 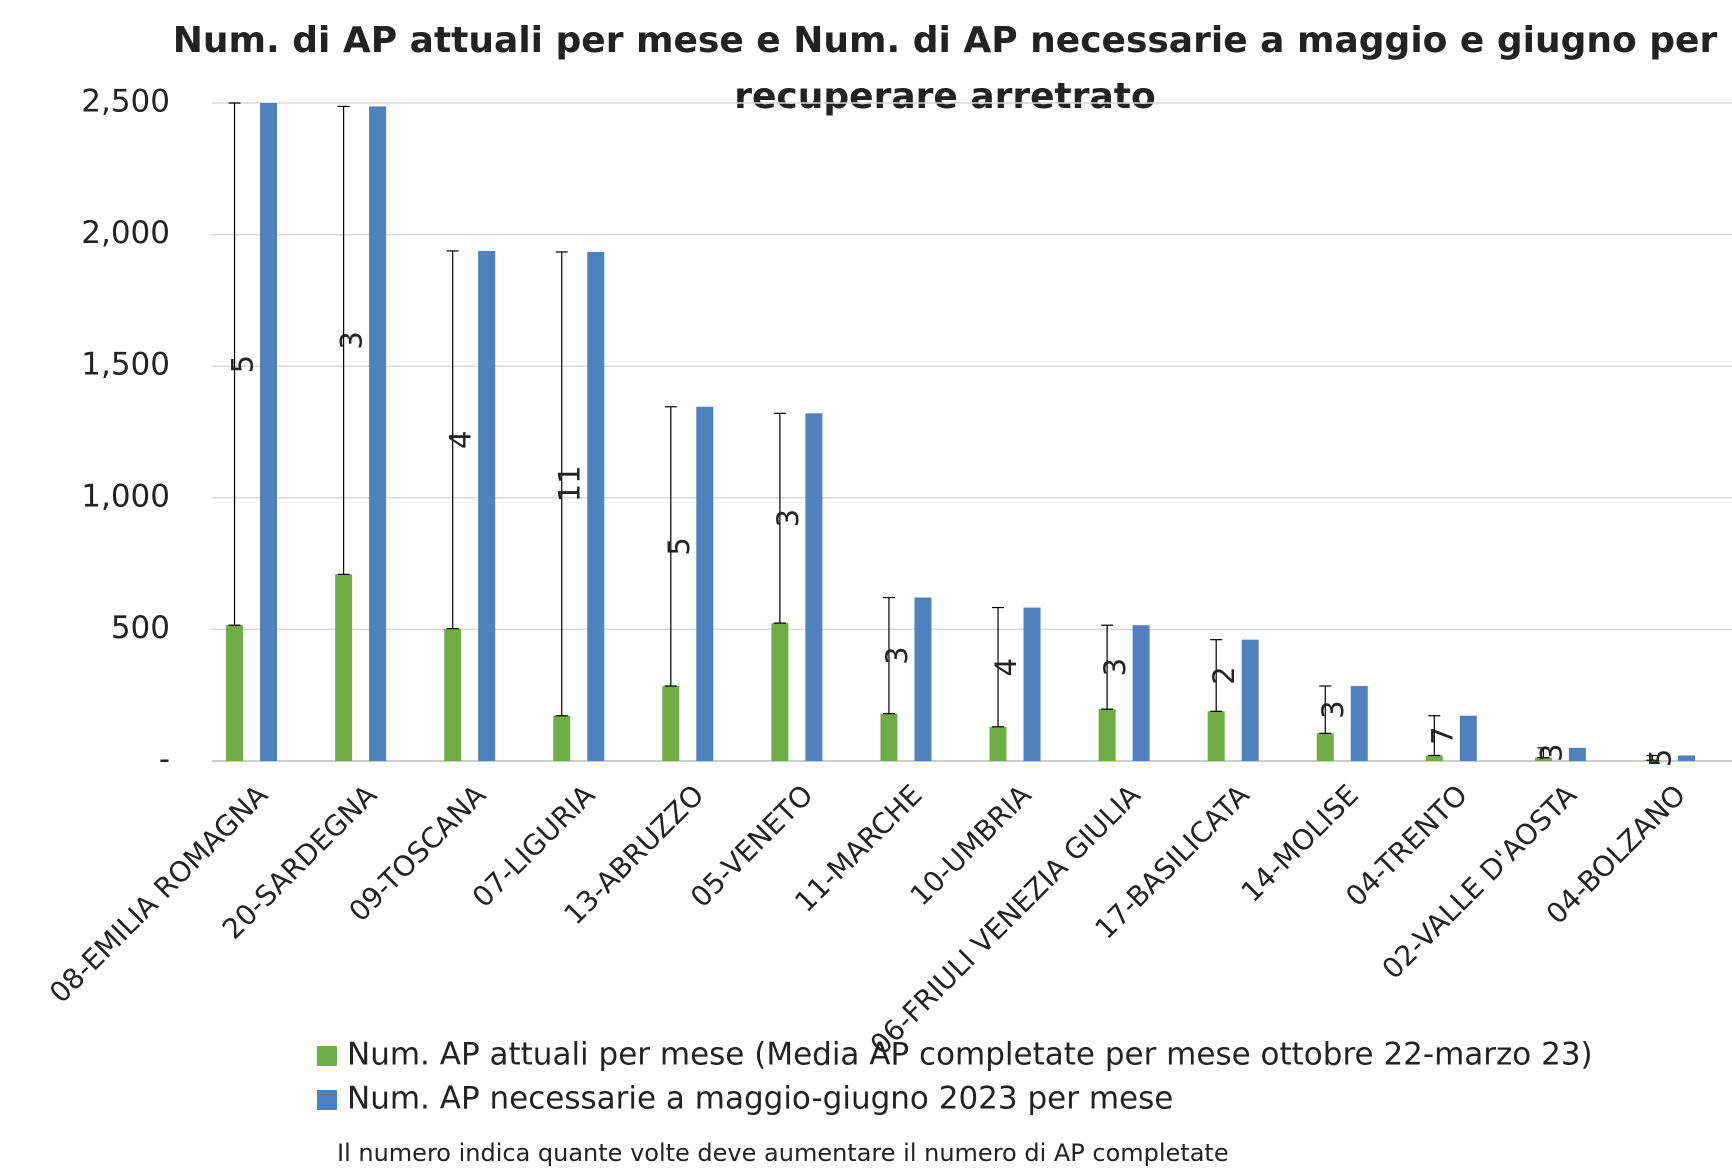 I want to click on y-tick-label: -, so click(x=164, y=760).